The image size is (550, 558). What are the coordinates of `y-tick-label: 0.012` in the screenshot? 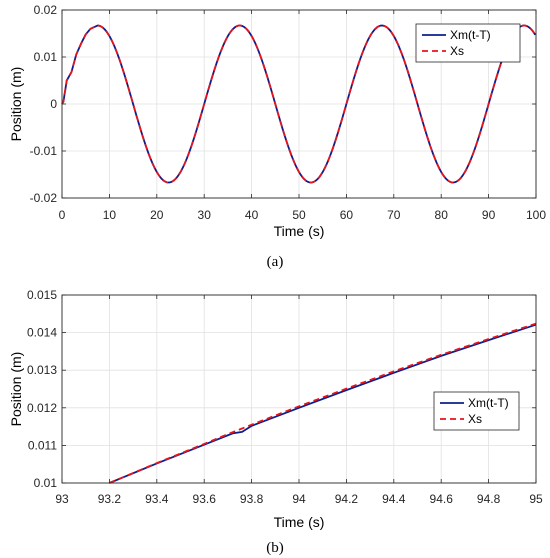 It's located at (42, 408).